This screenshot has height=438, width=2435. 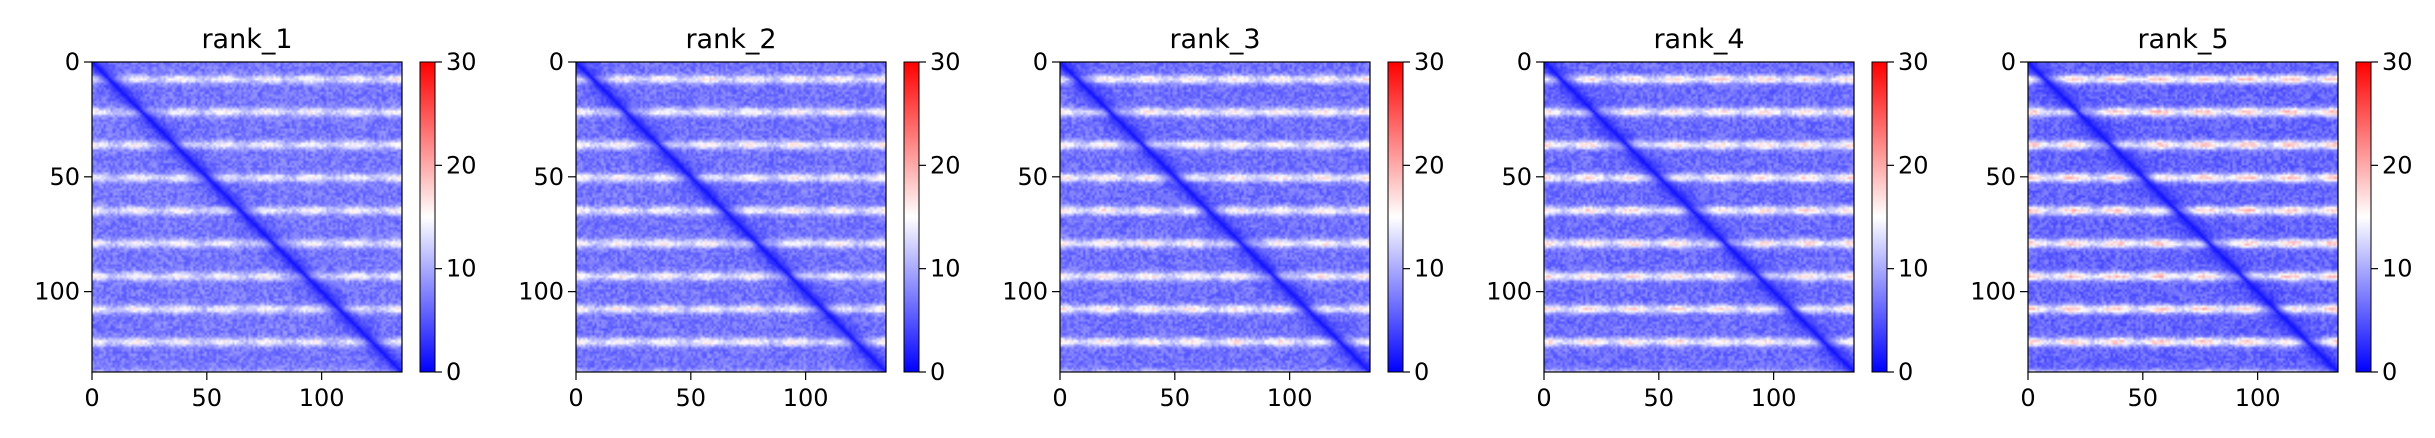 What do you see at coordinates (246, 39) in the screenshot?
I see `panel-title: rank_1` at bounding box center [246, 39].